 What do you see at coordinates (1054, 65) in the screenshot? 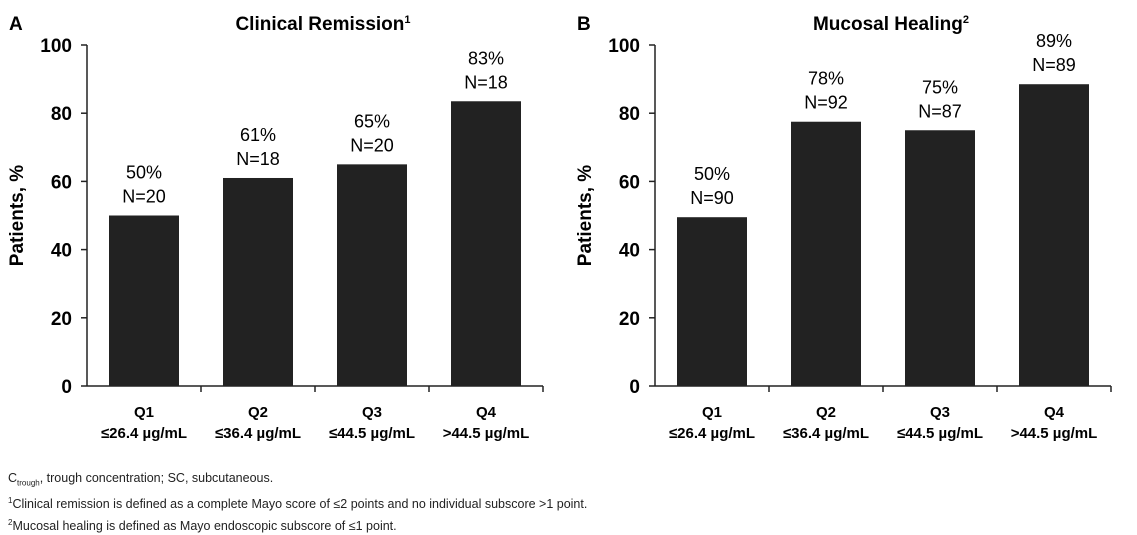
I see `data-label-n: N=89` at bounding box center [1054, 65].